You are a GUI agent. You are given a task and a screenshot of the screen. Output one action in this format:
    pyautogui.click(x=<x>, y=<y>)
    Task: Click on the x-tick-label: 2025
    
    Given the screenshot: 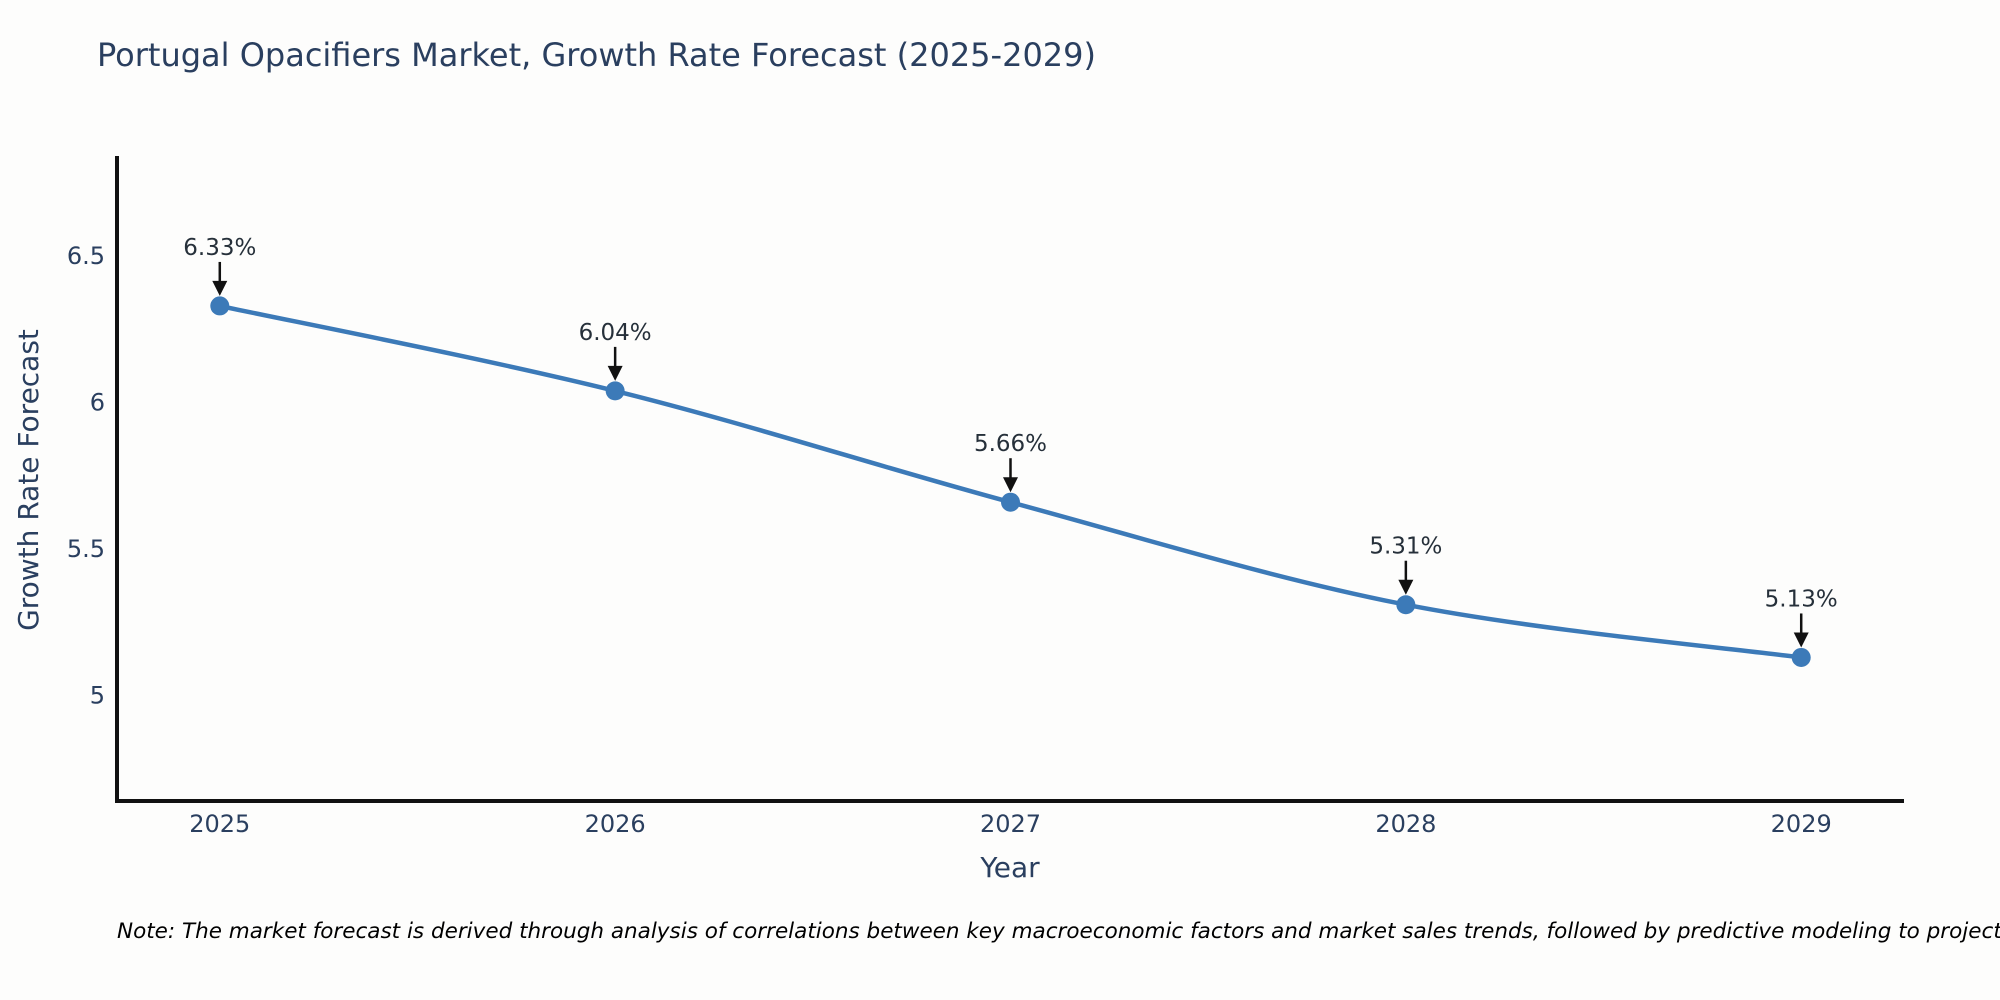 What is the action you would take?
    pyautogui.click(x=219, y=824)
    